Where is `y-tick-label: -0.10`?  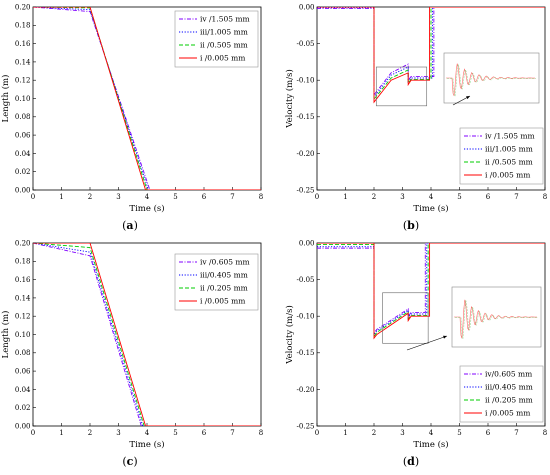
y-tick-label: -0.10 is located at coordinates (306, 81).